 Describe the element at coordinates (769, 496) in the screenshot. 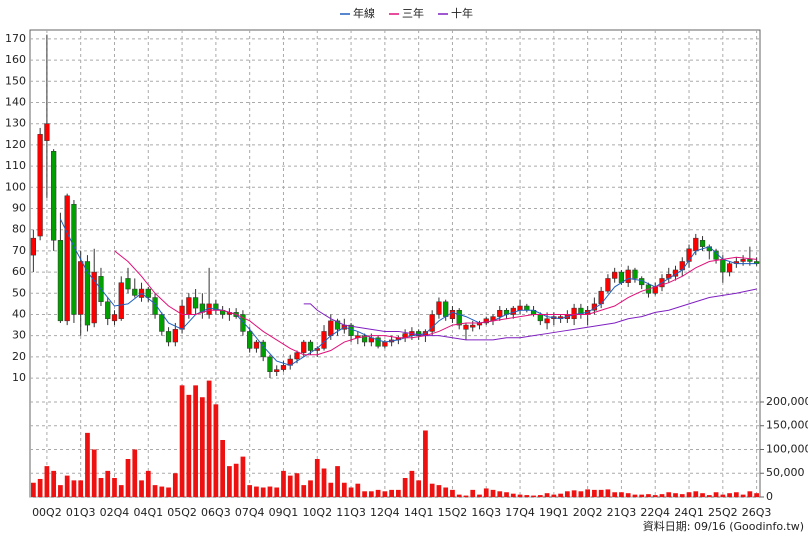

I see `y2-tick-label: 0` at that location.